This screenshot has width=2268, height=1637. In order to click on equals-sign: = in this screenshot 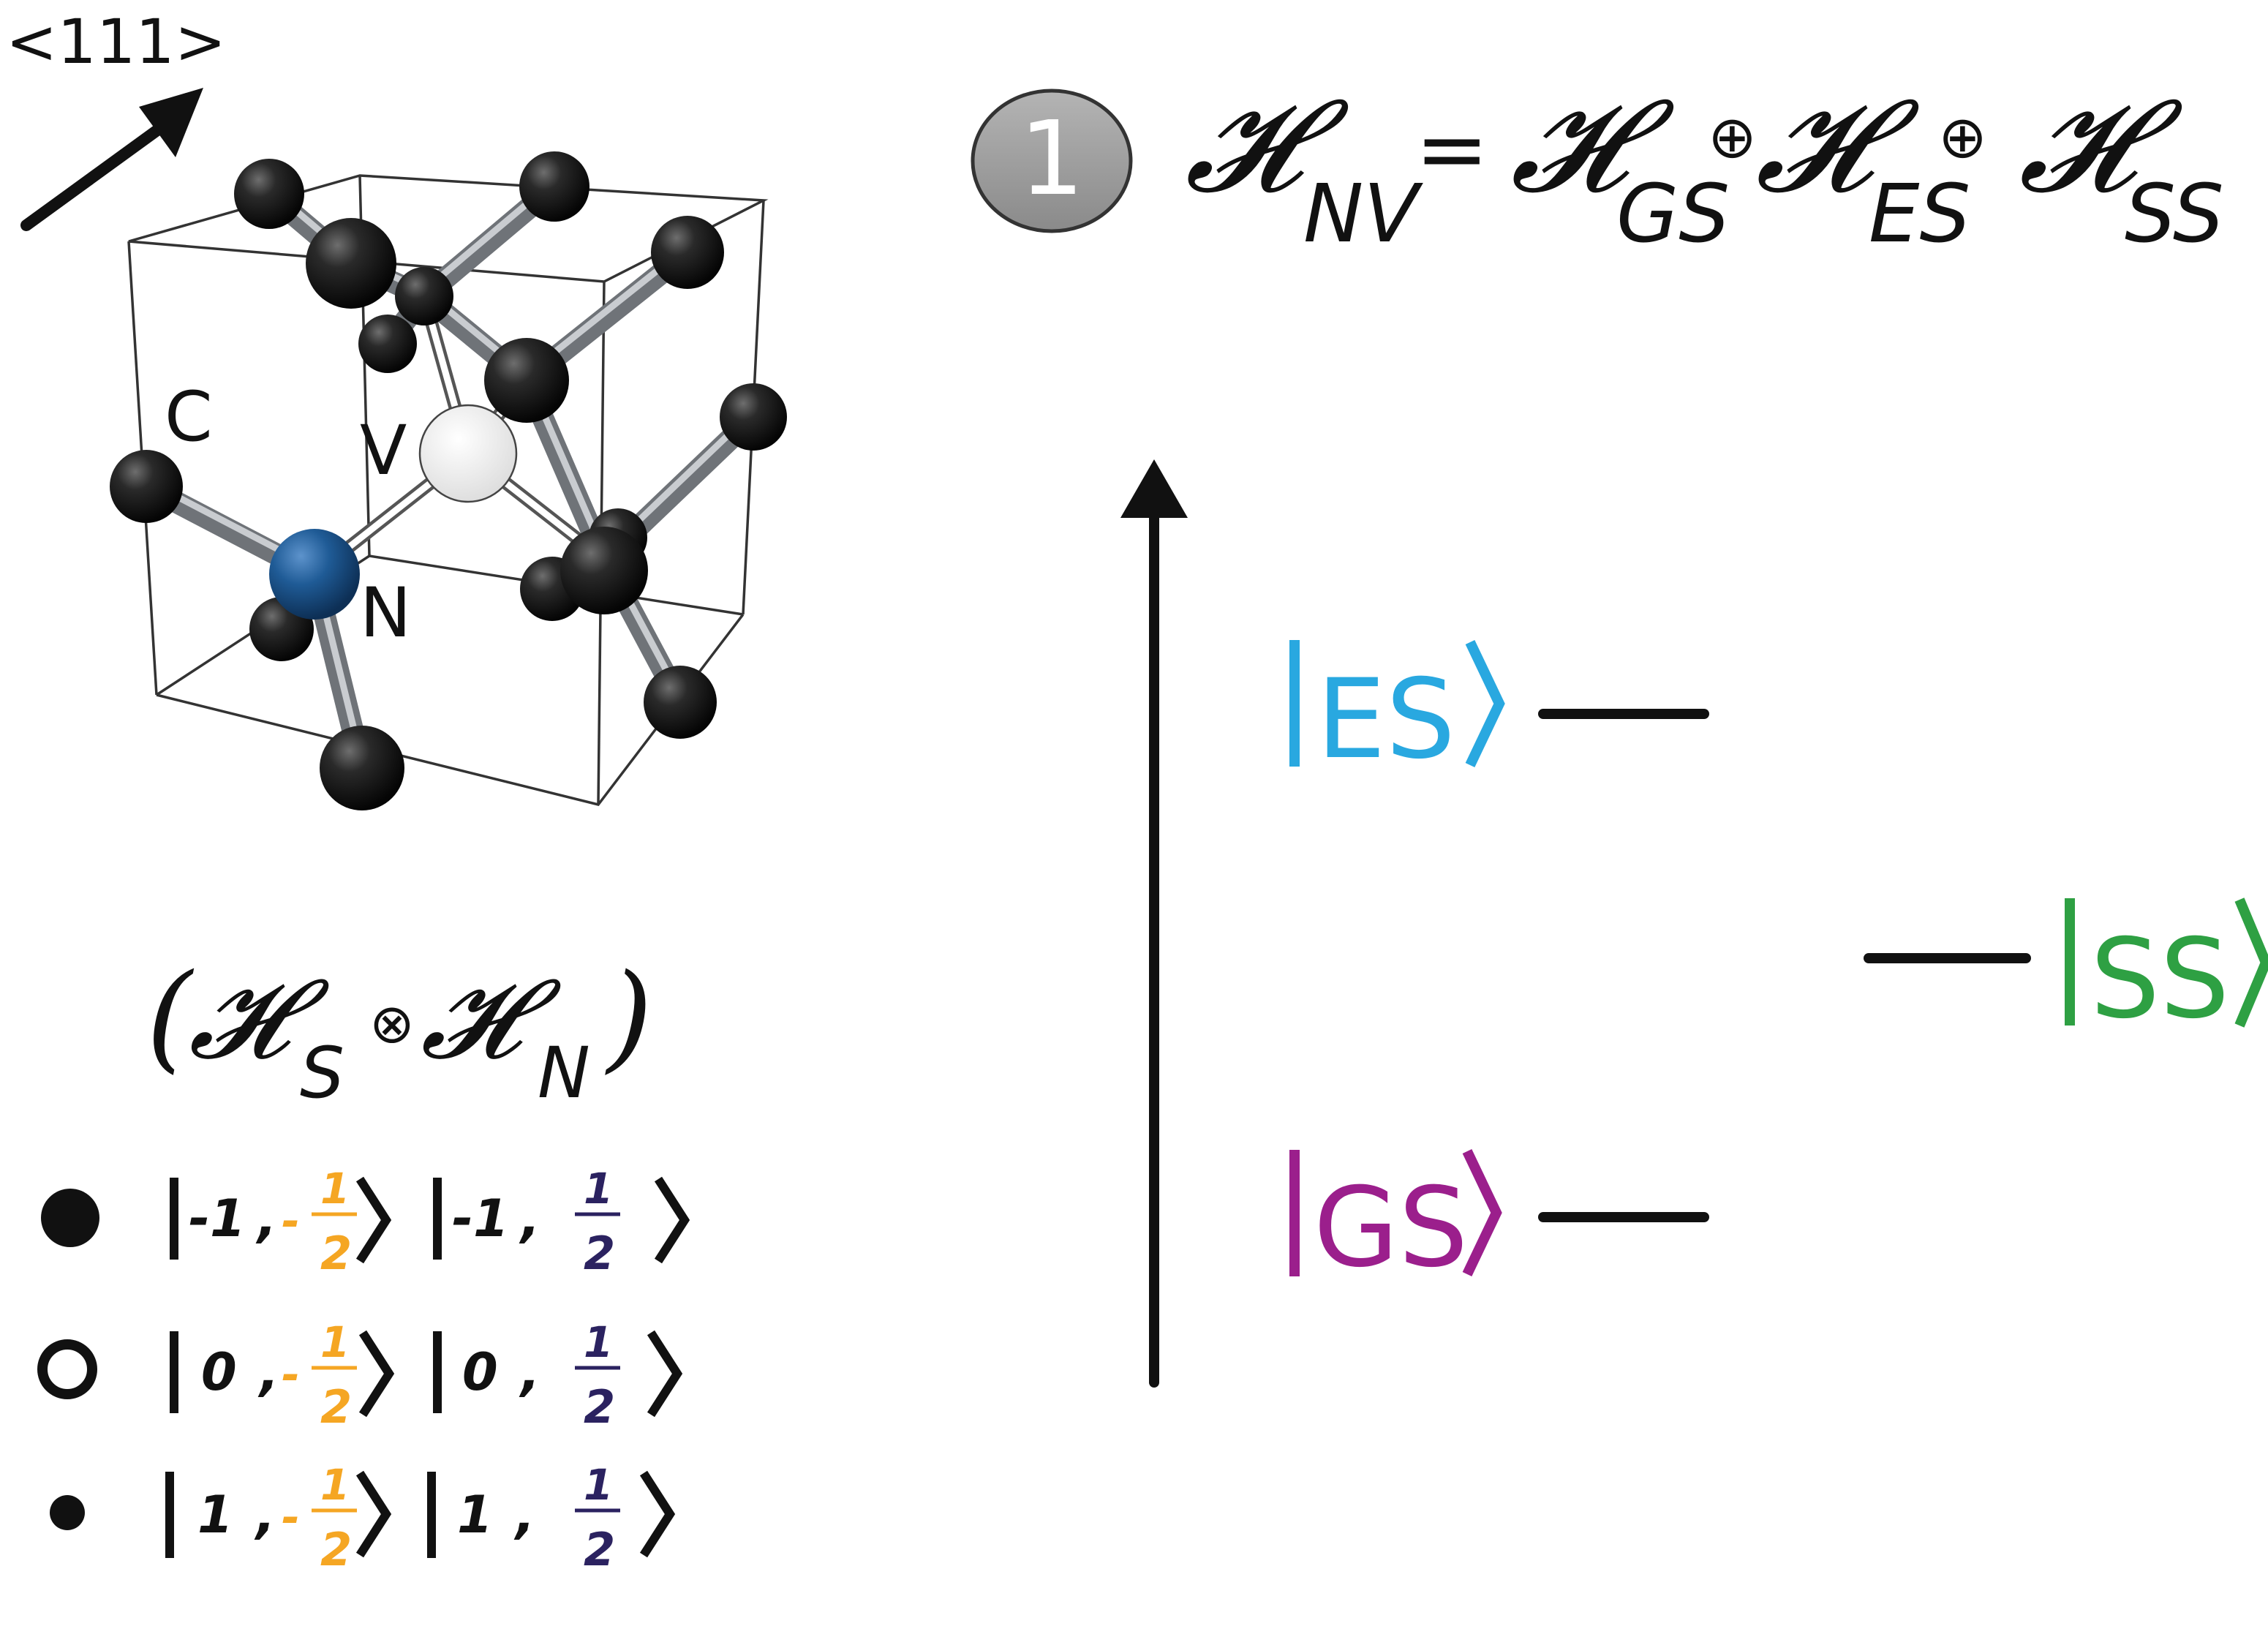, I will do `click(1452, 149)`.